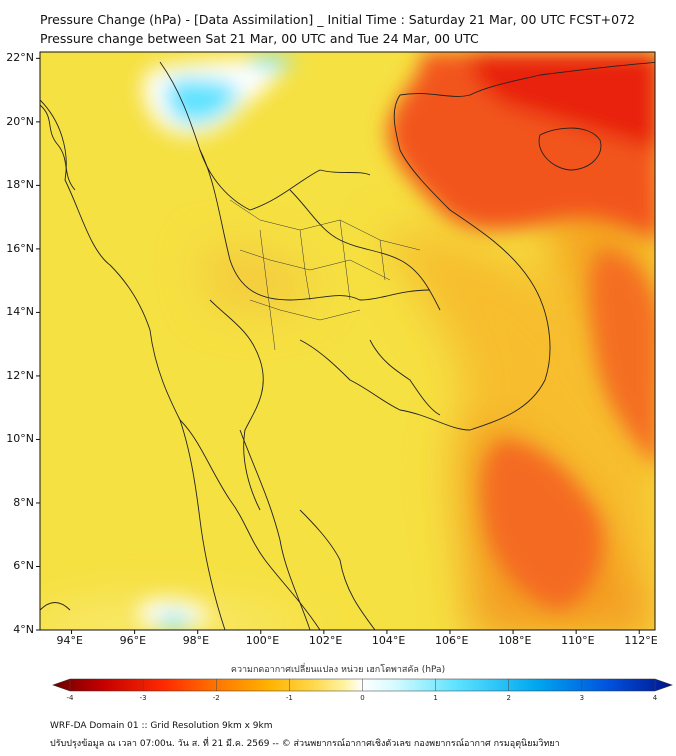 This screenshot has width=676, height=756. What do you see at coordinates (452, 640) in the screenshot?
I see `lon-label: 106°E` at bounding box center [452, 640].